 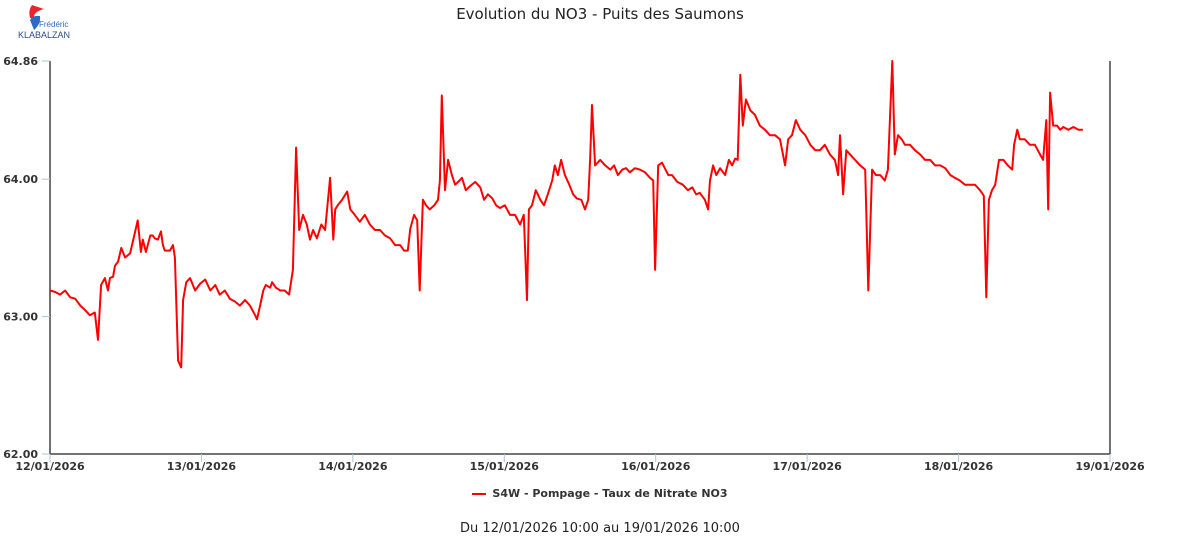 I want to click on legend: S4W - Pompage - Taux de Nitrate NO3, so click(x=600, y=493).